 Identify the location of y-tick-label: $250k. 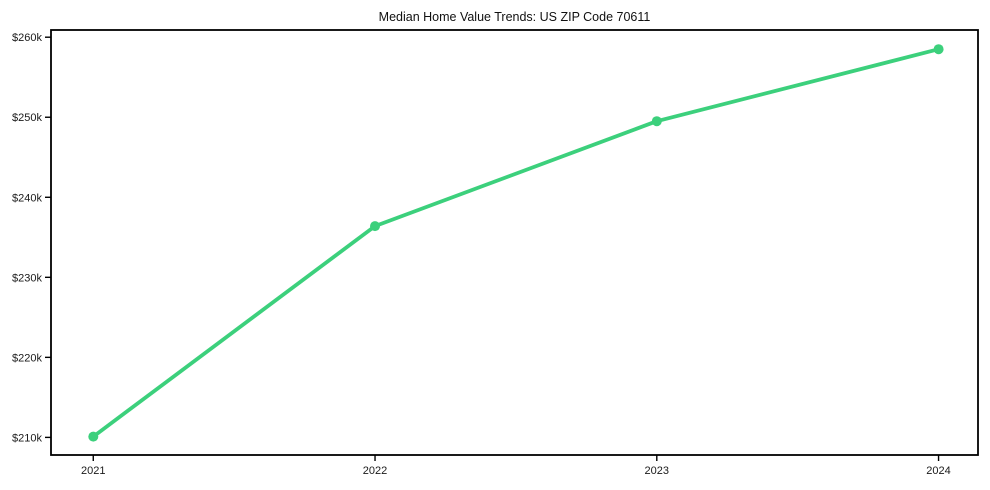
(27, 118).